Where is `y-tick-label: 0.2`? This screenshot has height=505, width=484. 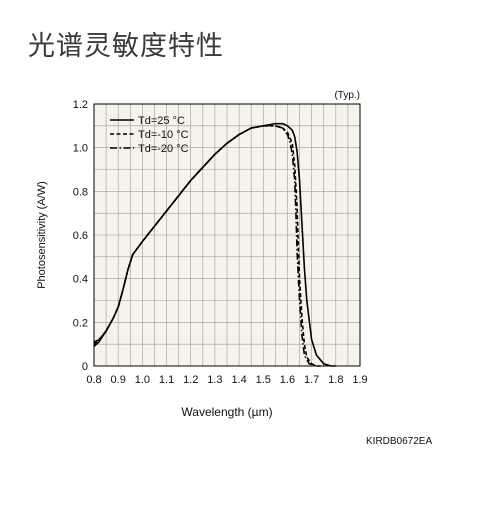 y-tick-label: 0.2 is located at coordinates (80, 323).